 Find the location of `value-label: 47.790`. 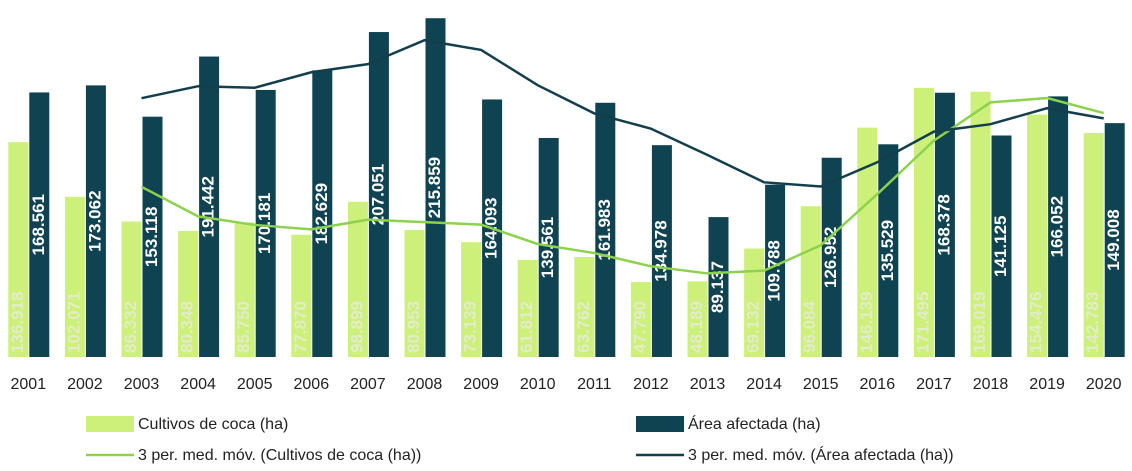

value-label: 47.790 is located at coordinates (639, 327).